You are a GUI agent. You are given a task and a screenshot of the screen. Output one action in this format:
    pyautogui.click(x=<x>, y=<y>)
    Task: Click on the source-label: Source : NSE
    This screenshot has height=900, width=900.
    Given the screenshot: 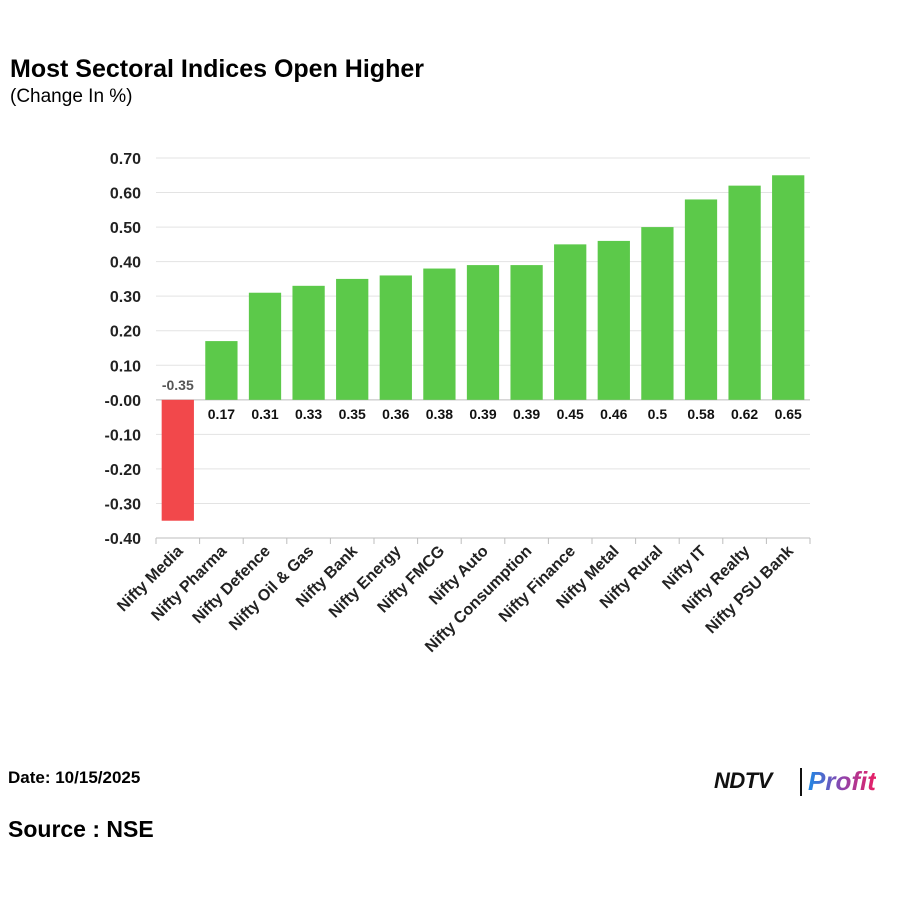 What is the action you would take?
    pyautogui.click(x=81, y=829)
    